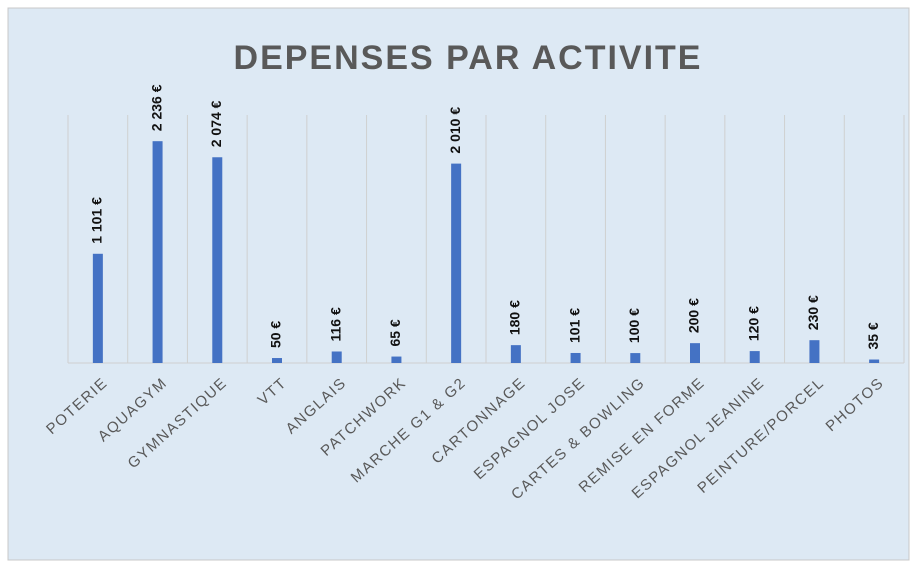 This screenshot has width=915, height=564. Describe the element at coordinates (634, 325) in the screenshot. I see `value-label: 100 €` at that location.